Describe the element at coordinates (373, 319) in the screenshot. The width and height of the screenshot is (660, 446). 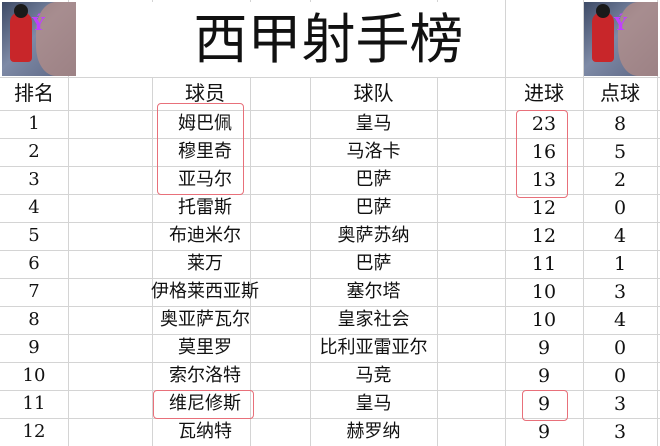
I see `cell-team: 皇家社会` at that location.